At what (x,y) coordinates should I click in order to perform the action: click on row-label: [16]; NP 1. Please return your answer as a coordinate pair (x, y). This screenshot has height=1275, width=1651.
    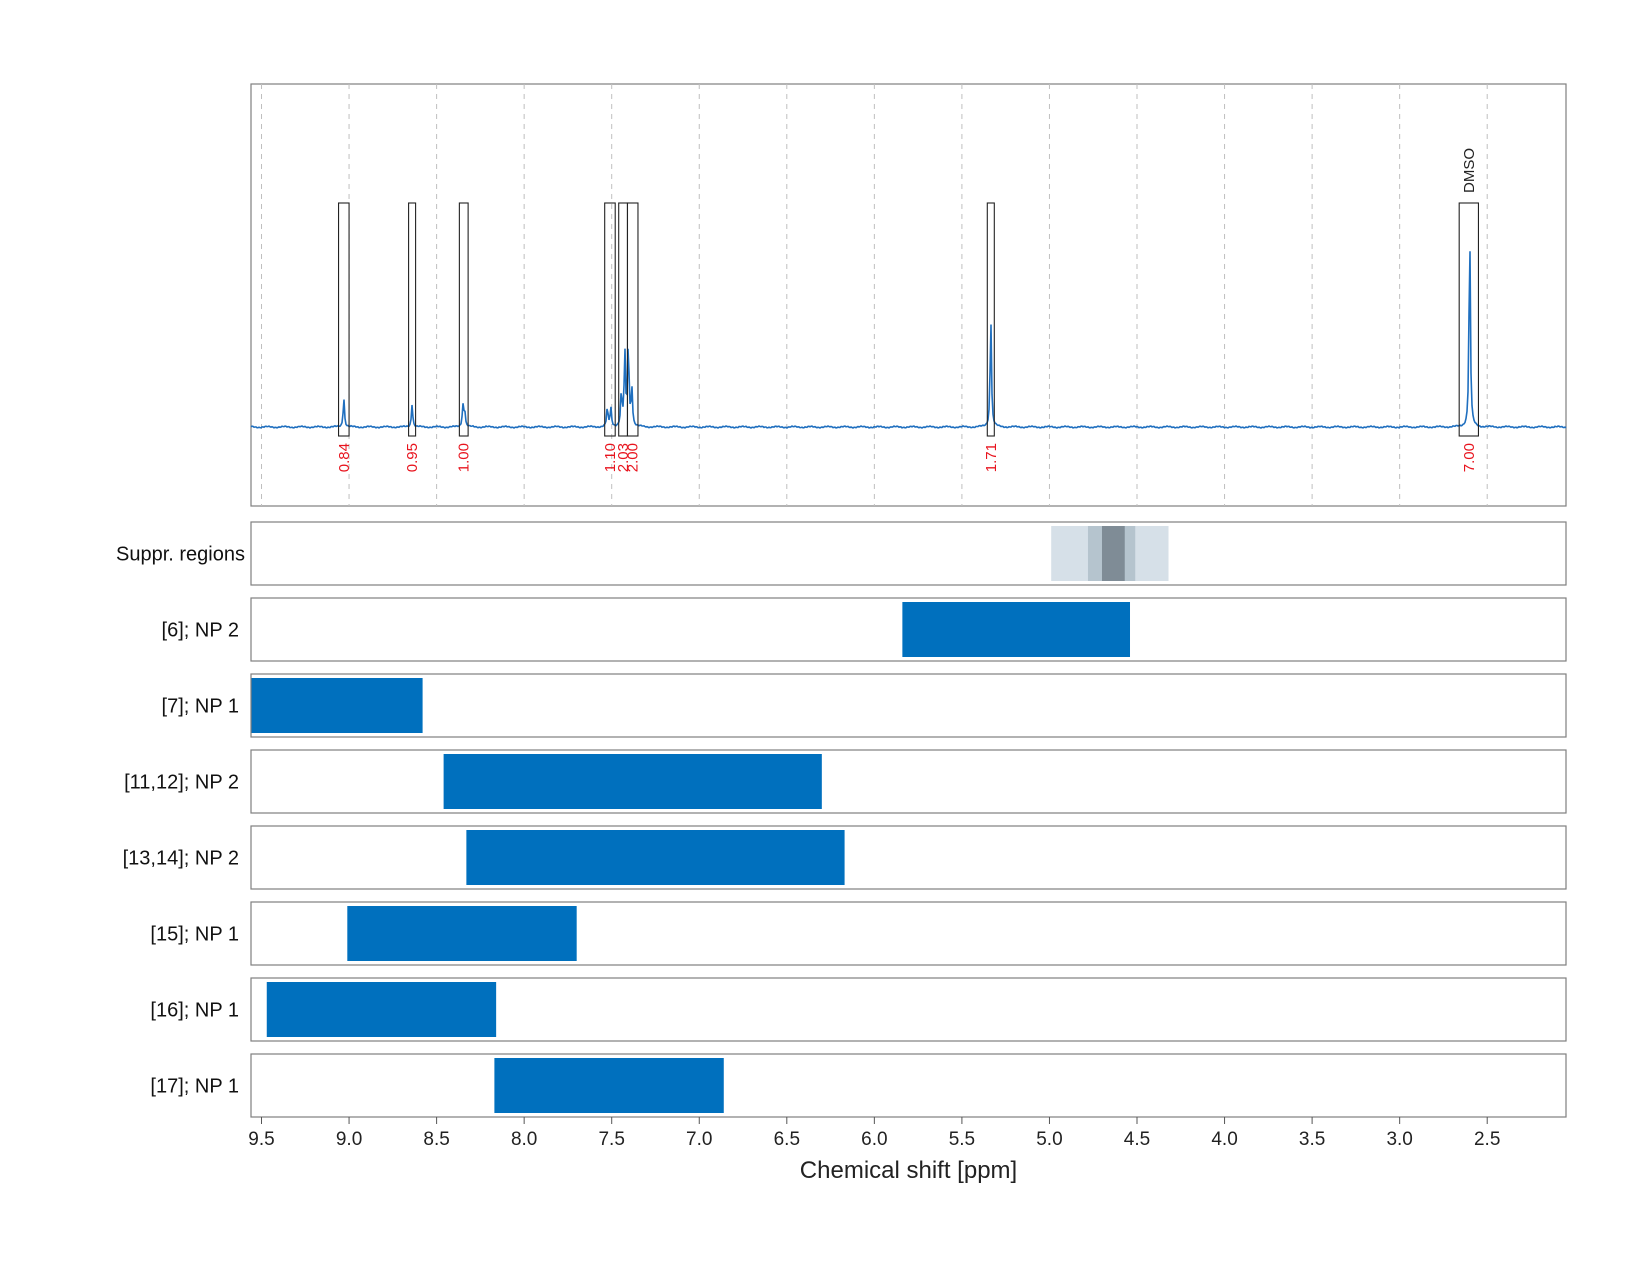
    Looking at the image, I should click on (194, 1011).